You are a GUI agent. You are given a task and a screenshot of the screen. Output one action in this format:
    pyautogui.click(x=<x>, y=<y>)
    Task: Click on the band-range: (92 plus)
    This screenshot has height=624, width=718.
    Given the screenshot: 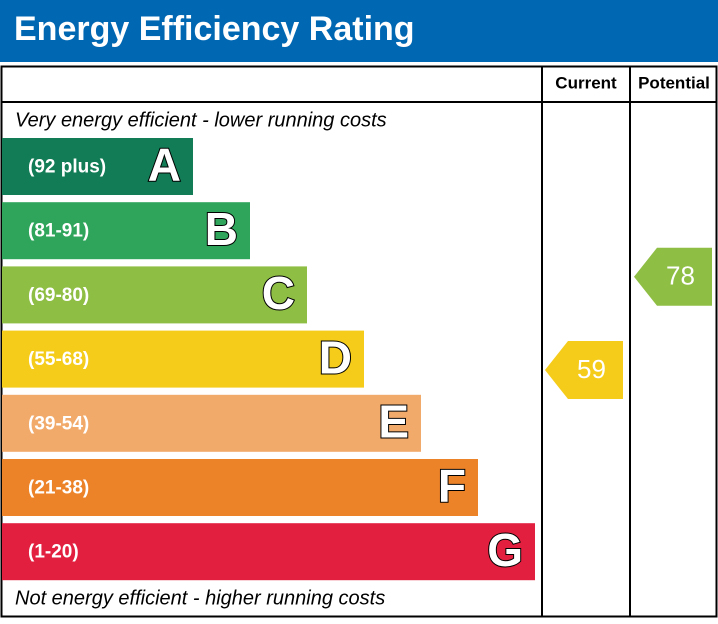 What is the action you would take?
    pyautogui.click(x=67, y=167)
    